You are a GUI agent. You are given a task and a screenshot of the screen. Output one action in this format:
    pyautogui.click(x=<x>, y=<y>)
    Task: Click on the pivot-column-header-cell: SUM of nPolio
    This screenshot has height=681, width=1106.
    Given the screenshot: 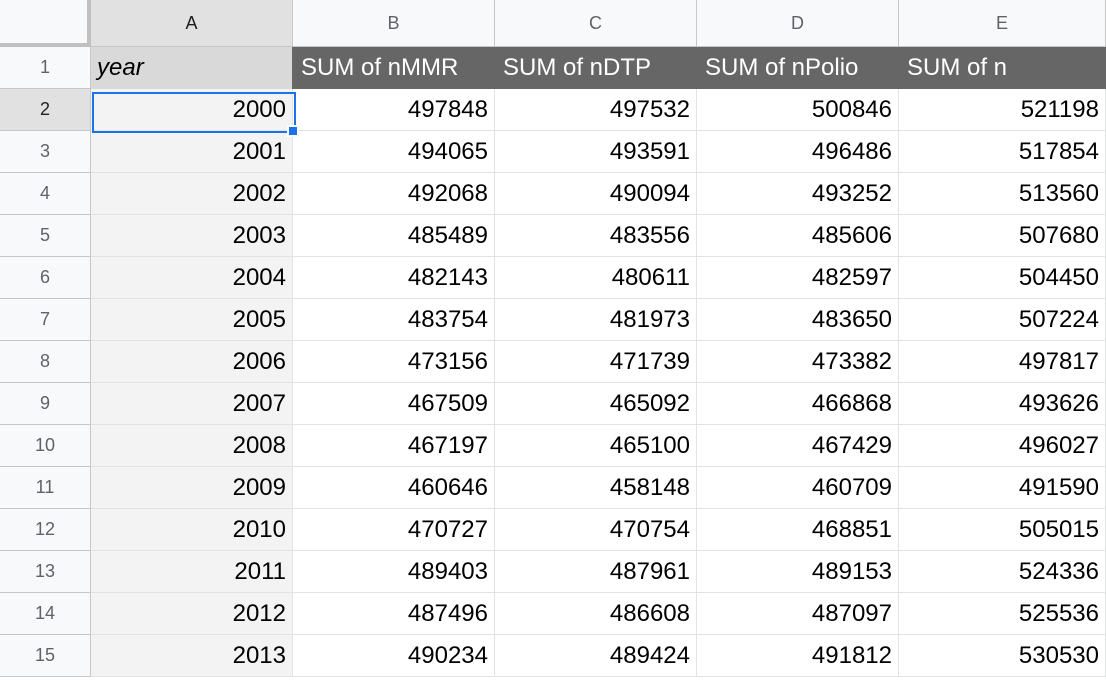 What is the action you would take?
    pyautogui.click(x=798, y=68)
    